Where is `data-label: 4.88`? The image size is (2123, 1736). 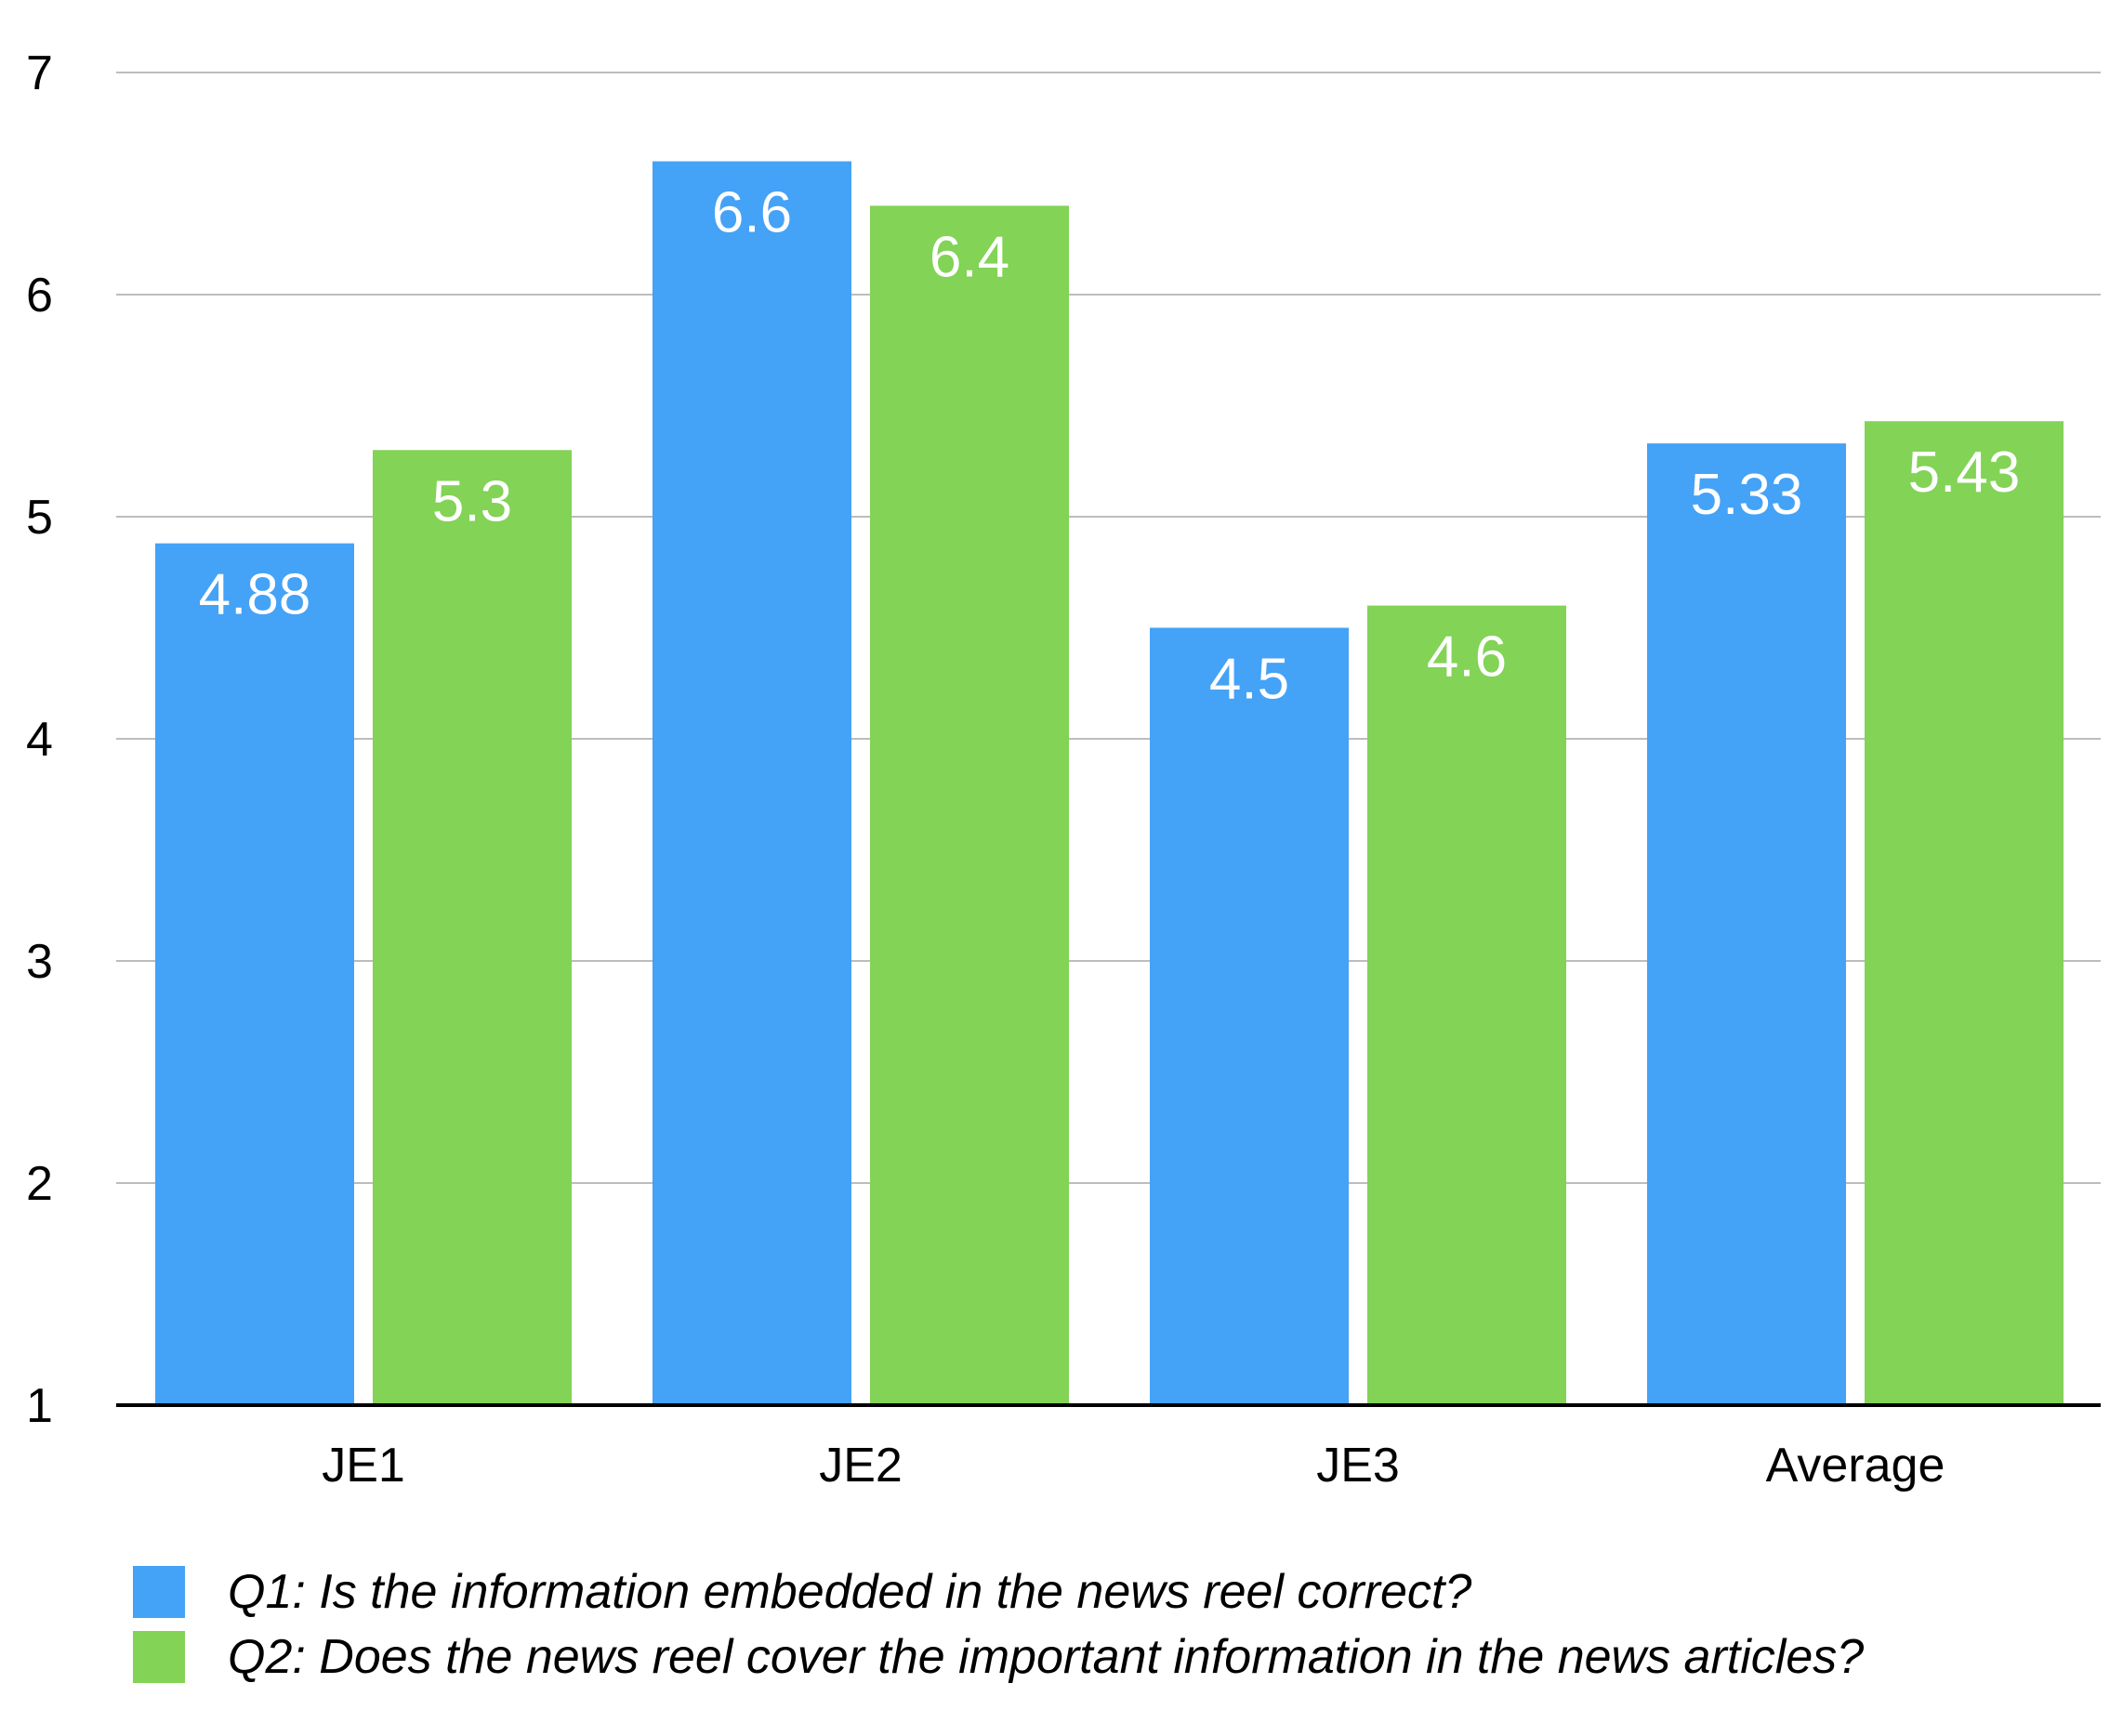 data-label: 4.88 is located at coordinates (255, 595).